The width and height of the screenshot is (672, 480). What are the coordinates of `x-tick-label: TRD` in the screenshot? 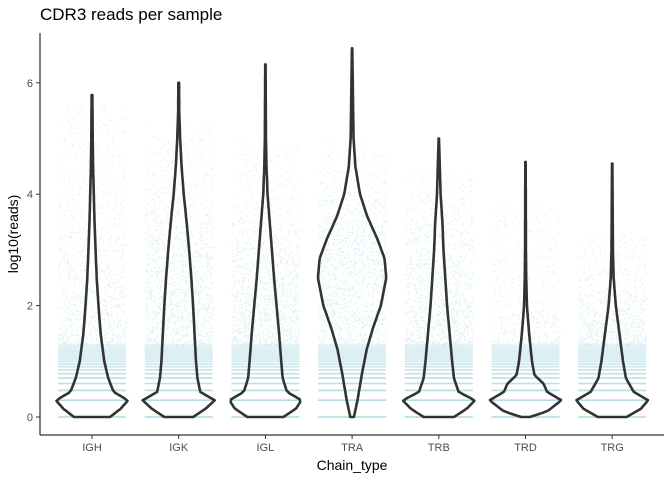 It's located at (525, 448).